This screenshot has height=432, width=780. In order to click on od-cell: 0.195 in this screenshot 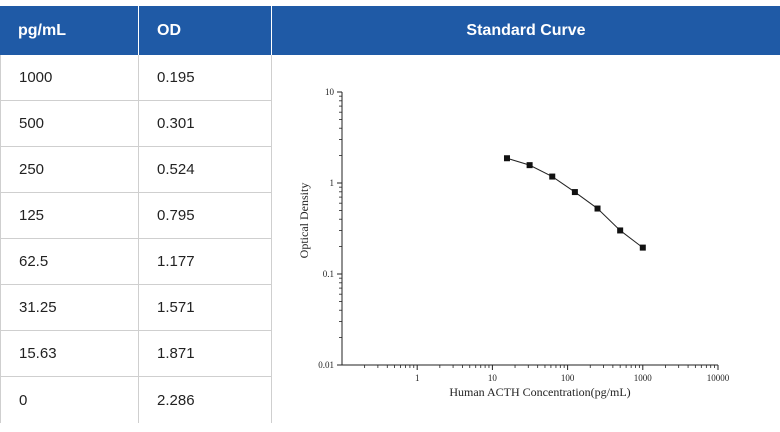, I will do `click(205, 77)`.